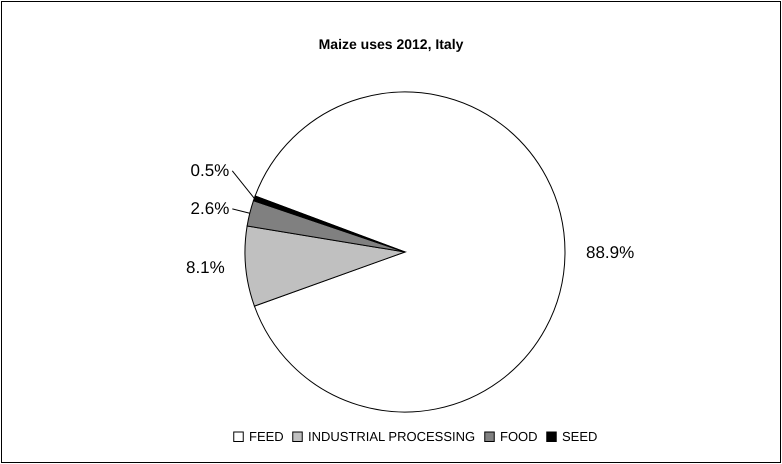 This screenshot has height=464, width=782. I want to click on data-label: 0.5%, so click(210, 170).